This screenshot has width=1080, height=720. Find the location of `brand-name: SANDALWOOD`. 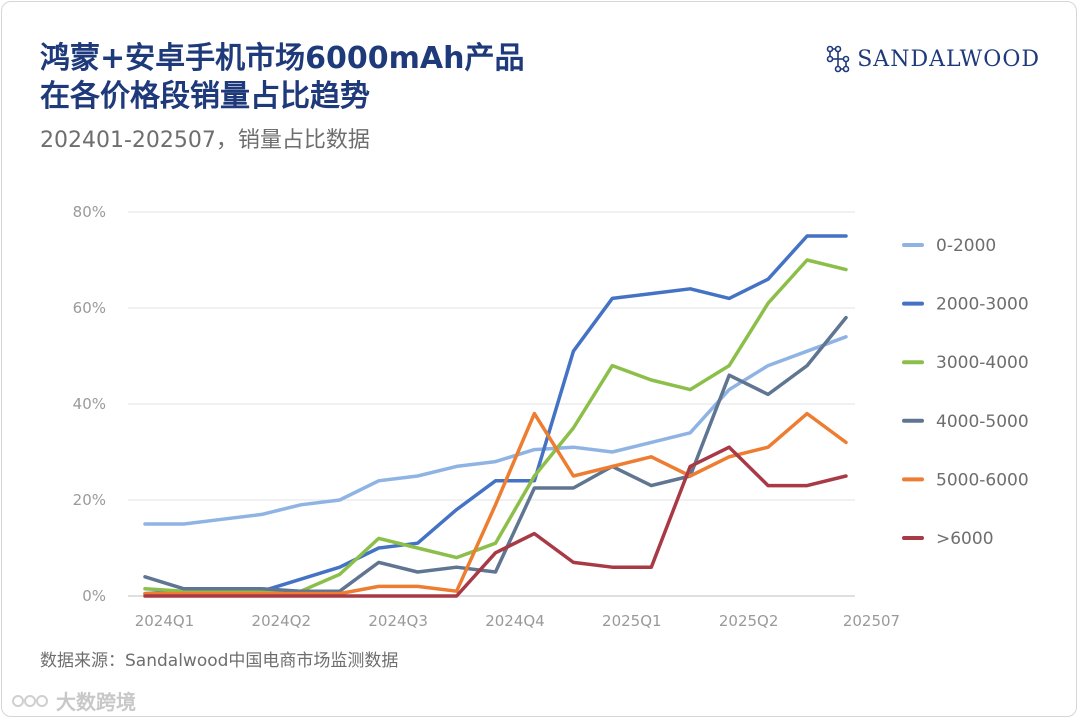

brand-name: SANDALWOOD is located at coordinates (948, 59).